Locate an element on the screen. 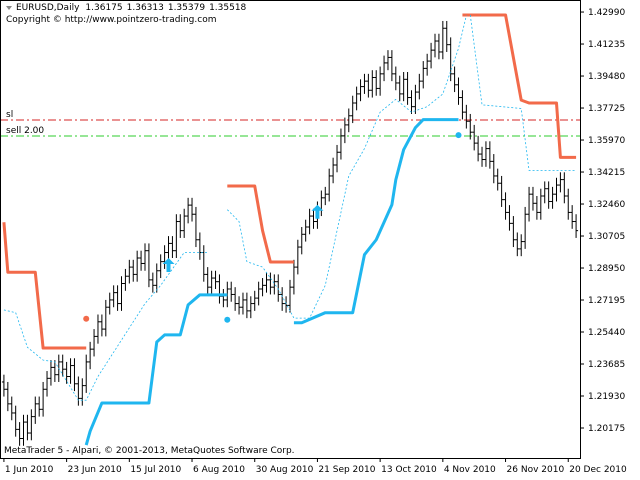  y-tick-label: 1.20175 is located at coordinates (606, 429).